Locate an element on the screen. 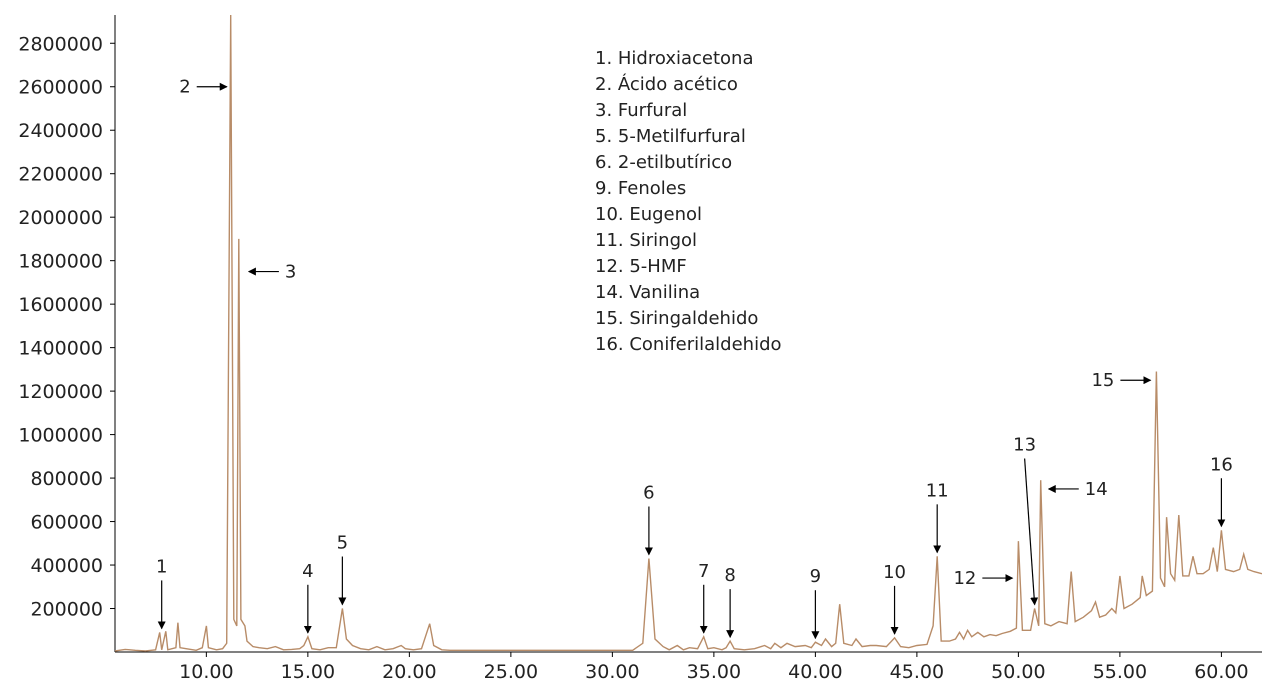 The width and height of the screenshot is (1262, 680). x-tick-label: 10.00 is located at coordinates (206, 670).